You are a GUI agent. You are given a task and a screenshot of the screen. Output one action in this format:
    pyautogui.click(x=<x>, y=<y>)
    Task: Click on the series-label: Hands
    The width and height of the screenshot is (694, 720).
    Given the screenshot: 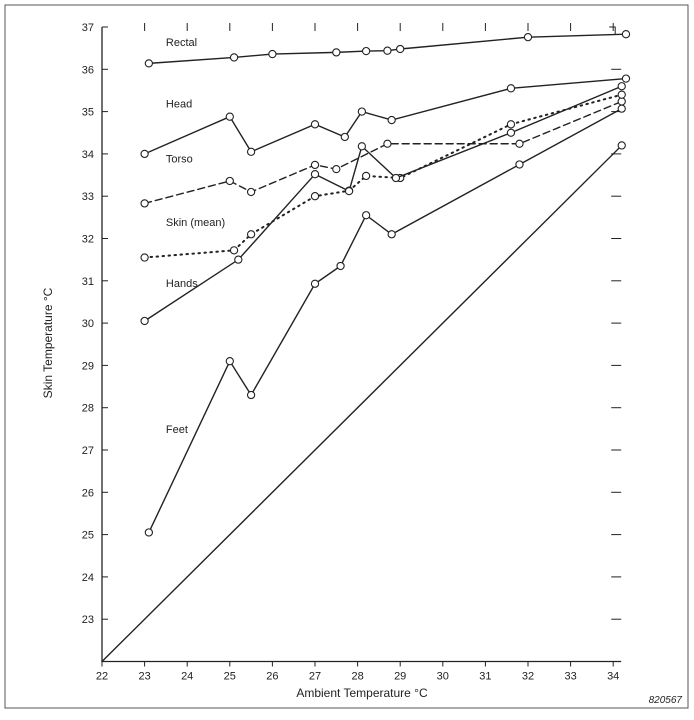 What is the action you would take?
    pyautogui.click(x=182, y=284)
    